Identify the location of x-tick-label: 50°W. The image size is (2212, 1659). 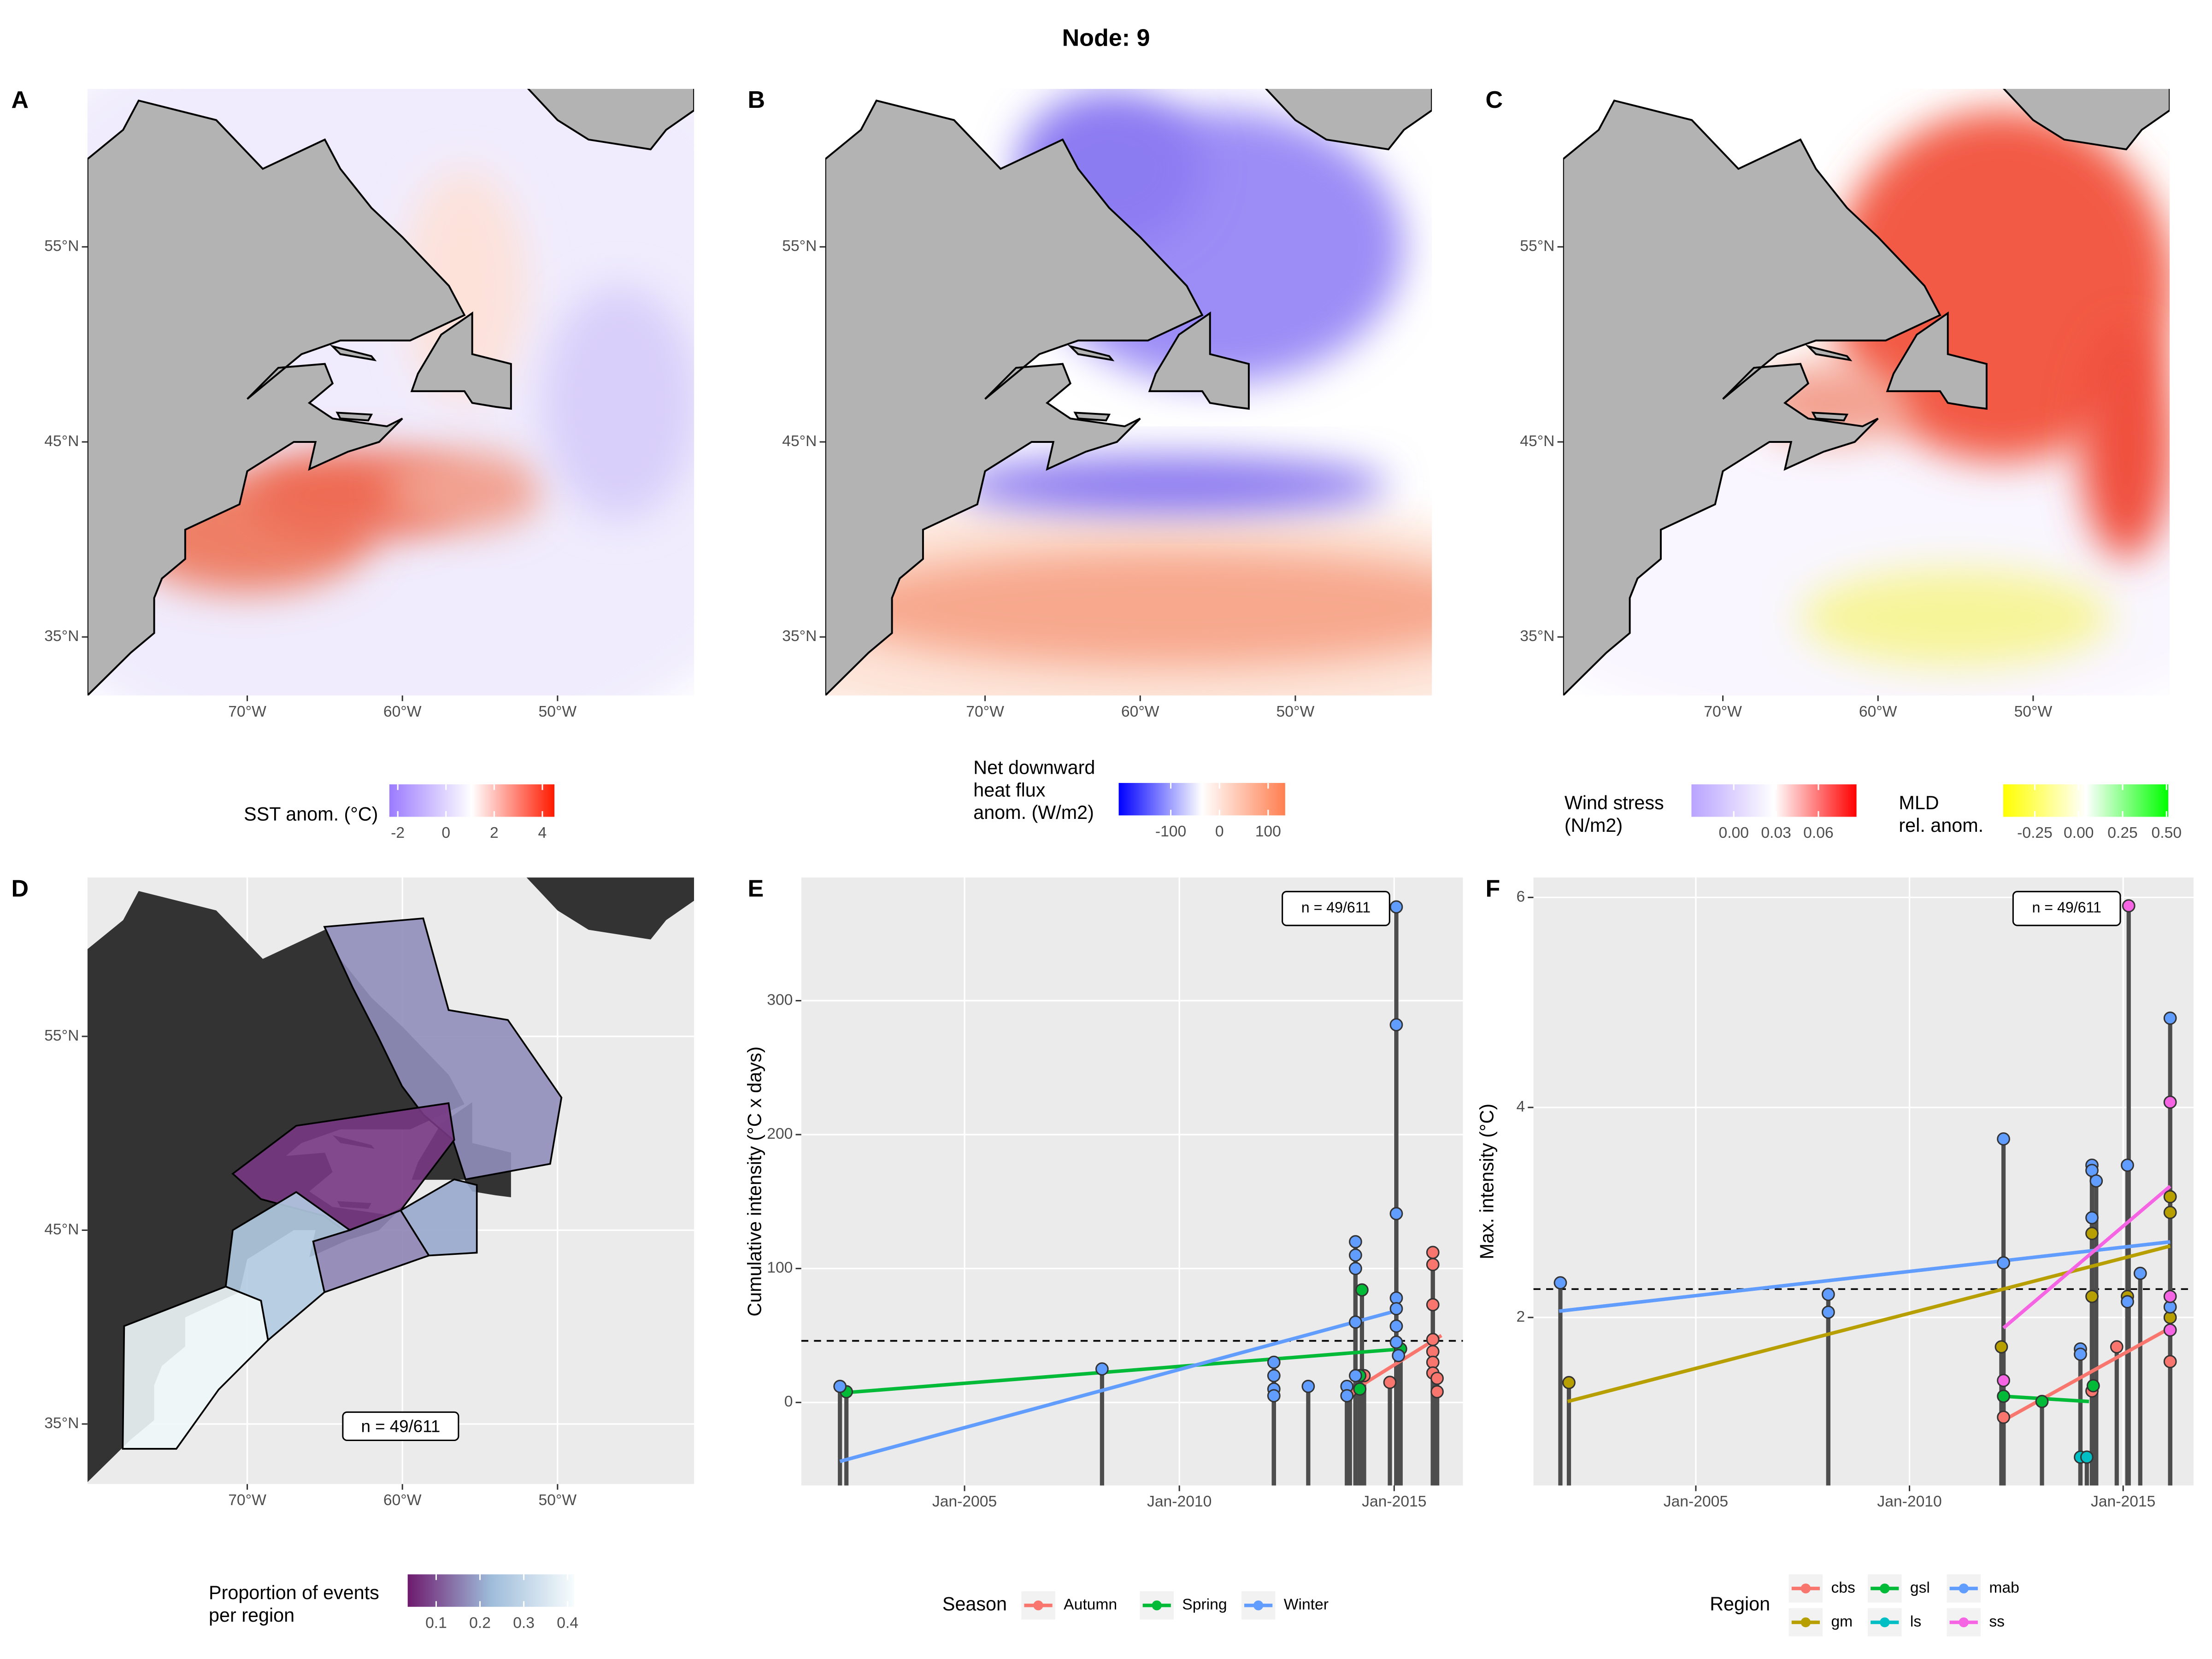
(2033, 711).